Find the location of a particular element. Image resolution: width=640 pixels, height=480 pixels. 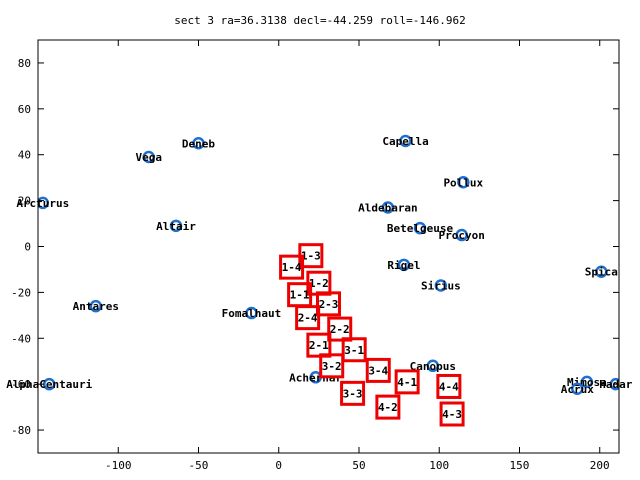

sector-label: 2-3 is located at coordinates (329, 304).